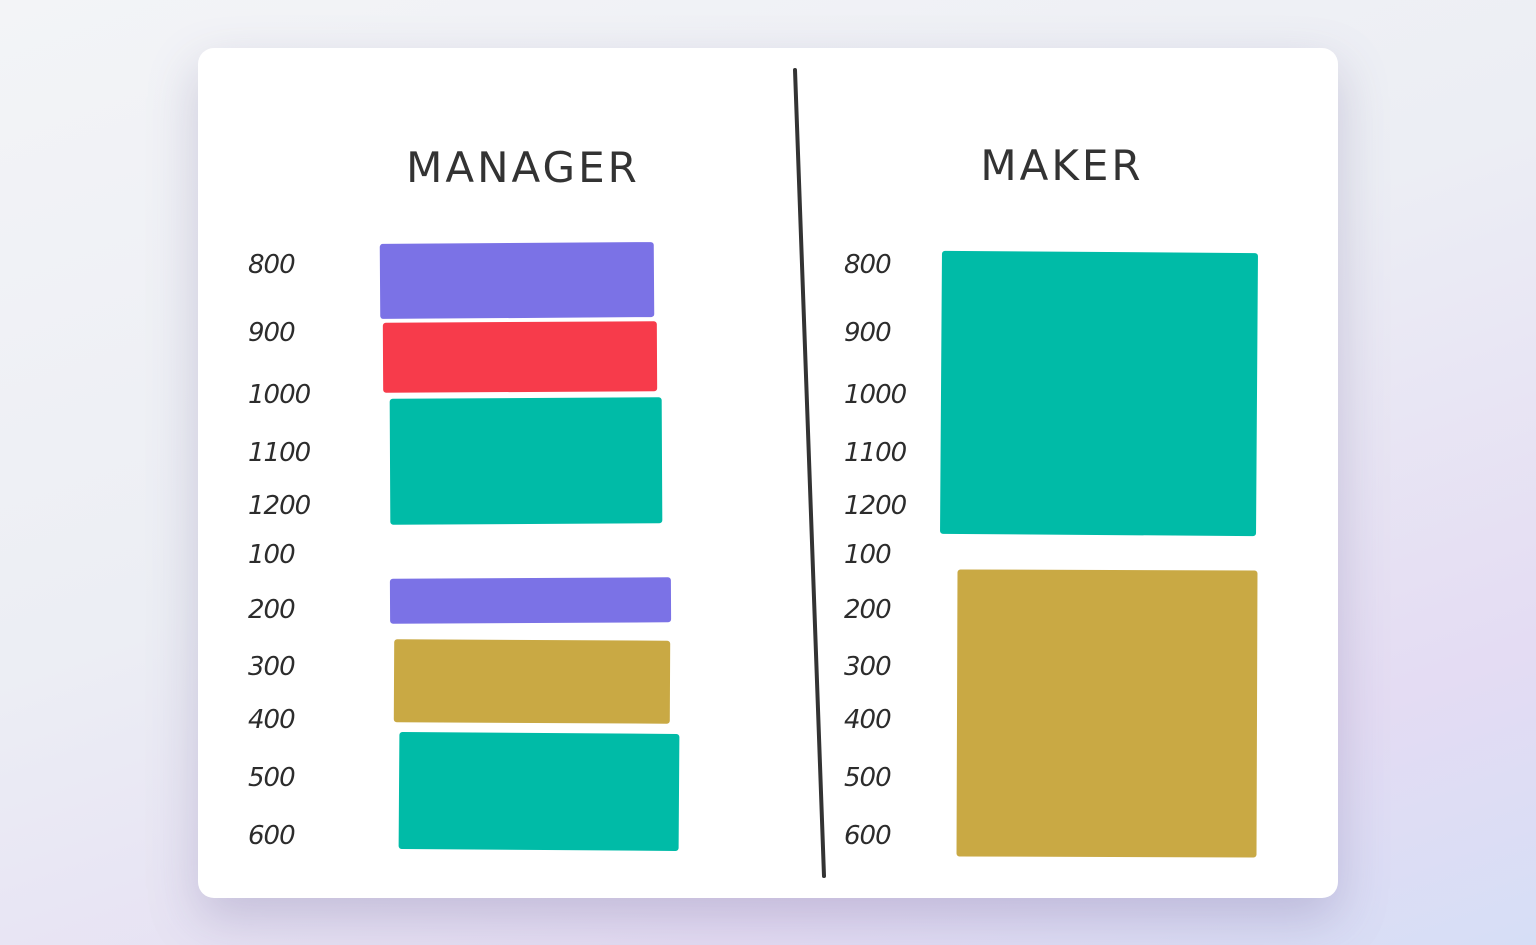 The image size is (1536, 945). Describe the element at coordinates (272, 778) in the screenshot. I see `manager-time-label: 500` at that location.